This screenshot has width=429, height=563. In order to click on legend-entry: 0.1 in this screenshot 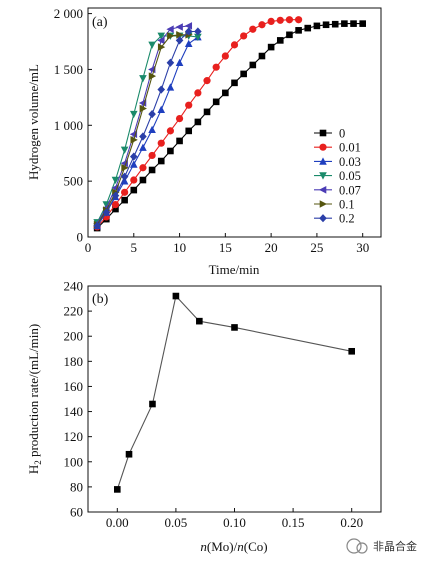, I will do `click(334, 205)`.